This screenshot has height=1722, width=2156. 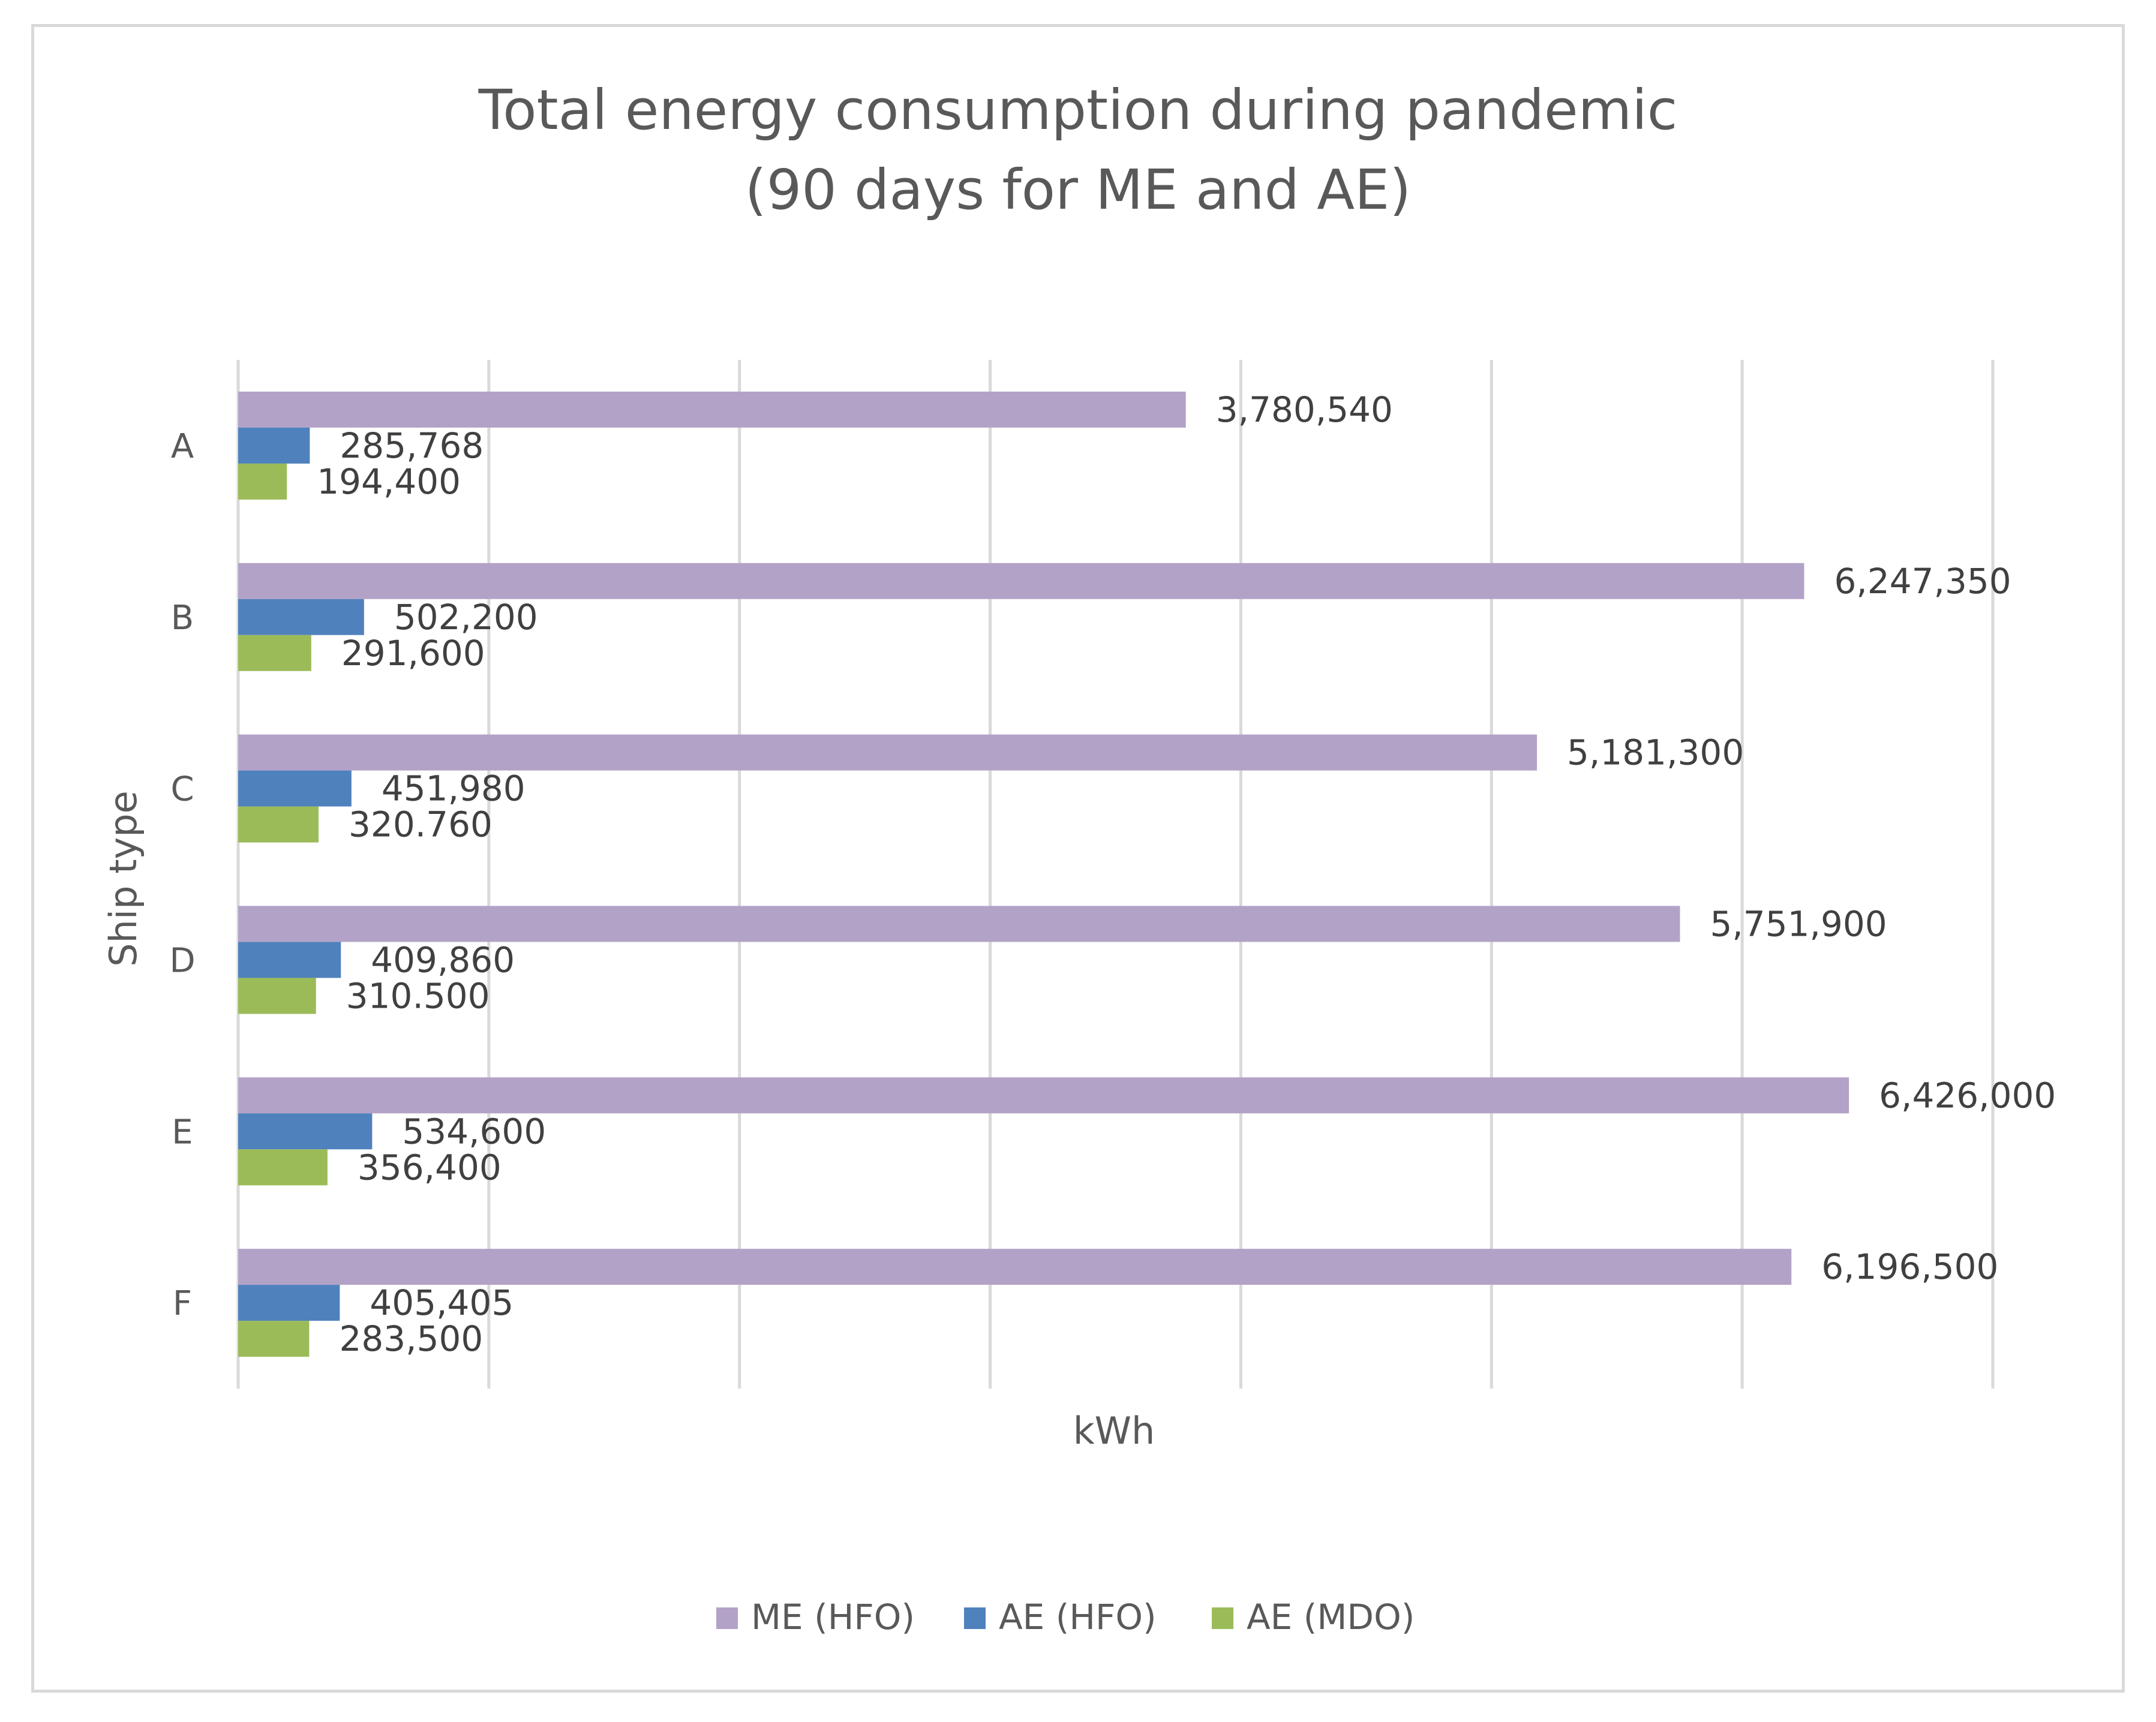 I want to click on data-label-e-series-2: 534,600, so click(x=474, y=1131).